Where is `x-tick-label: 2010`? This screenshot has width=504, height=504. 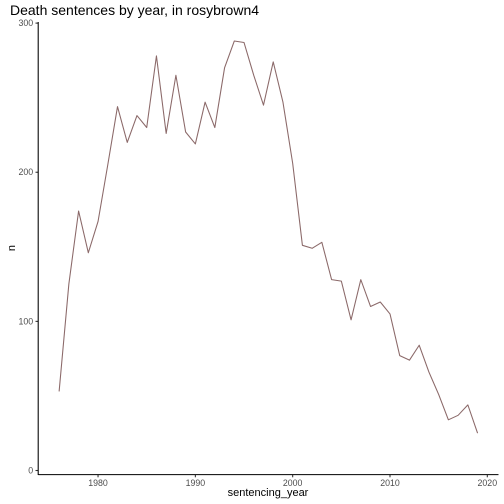 x-tick-label: 2010 is located at coordinates (390, 483).